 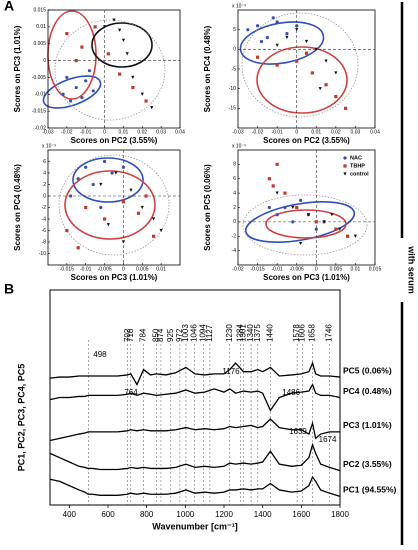 I want to click on y-axis-label: Scores on PC5 (0.06%), so click(x=207, y=207).